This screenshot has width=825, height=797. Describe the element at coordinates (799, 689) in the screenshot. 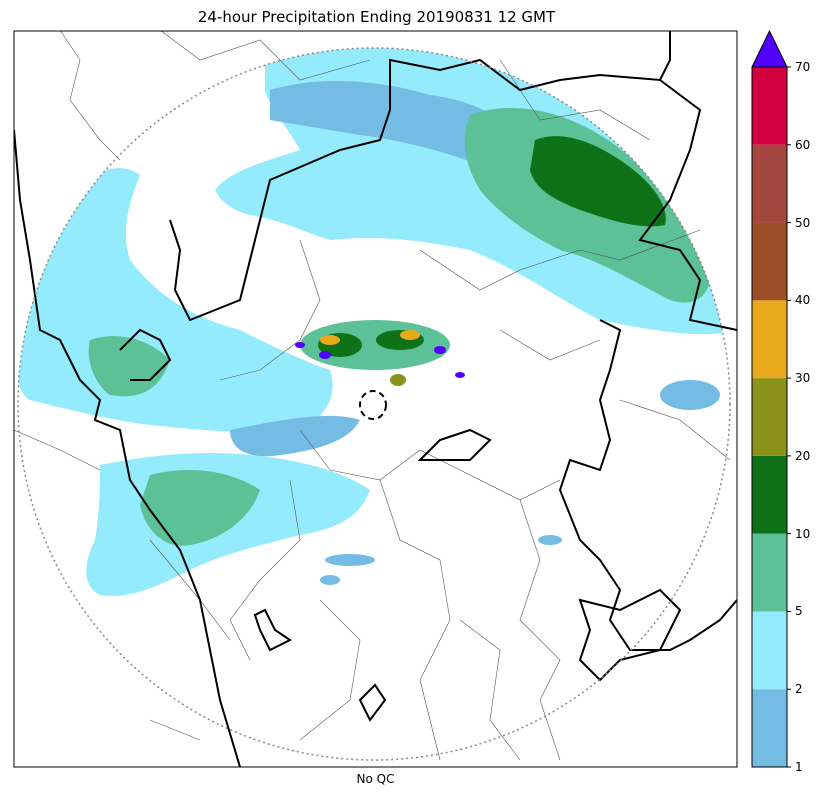

I see `colorbar-tick-label: 2` at that location.